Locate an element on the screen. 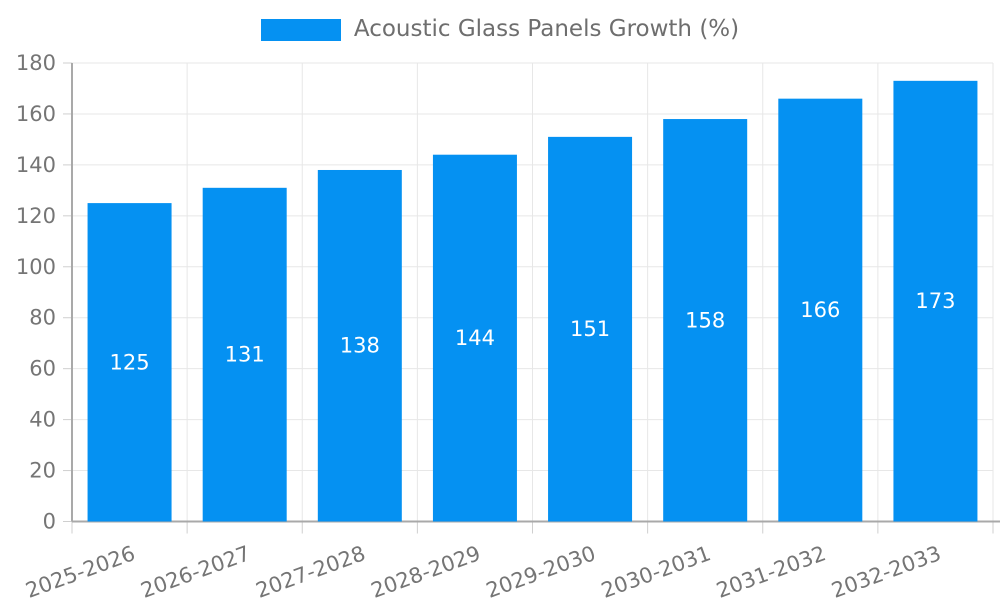 The width and height of the screenshot is (1000, 600). bar-2028-2029 is located at coordinates (474, 338).